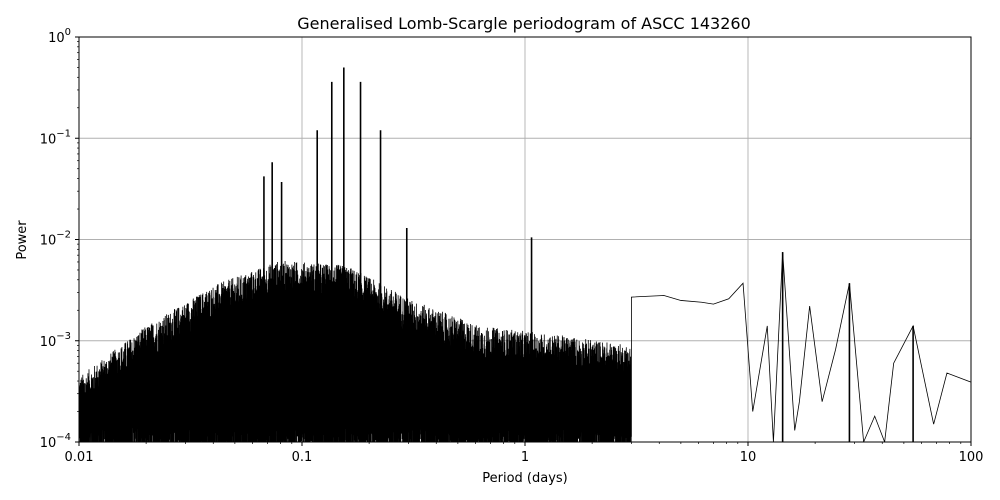 The width and height of the screenshot is (1000, 500). Describe the element at coordinates (525, 457) in the screenshot. I see `x-tick-label: 1` at that location.